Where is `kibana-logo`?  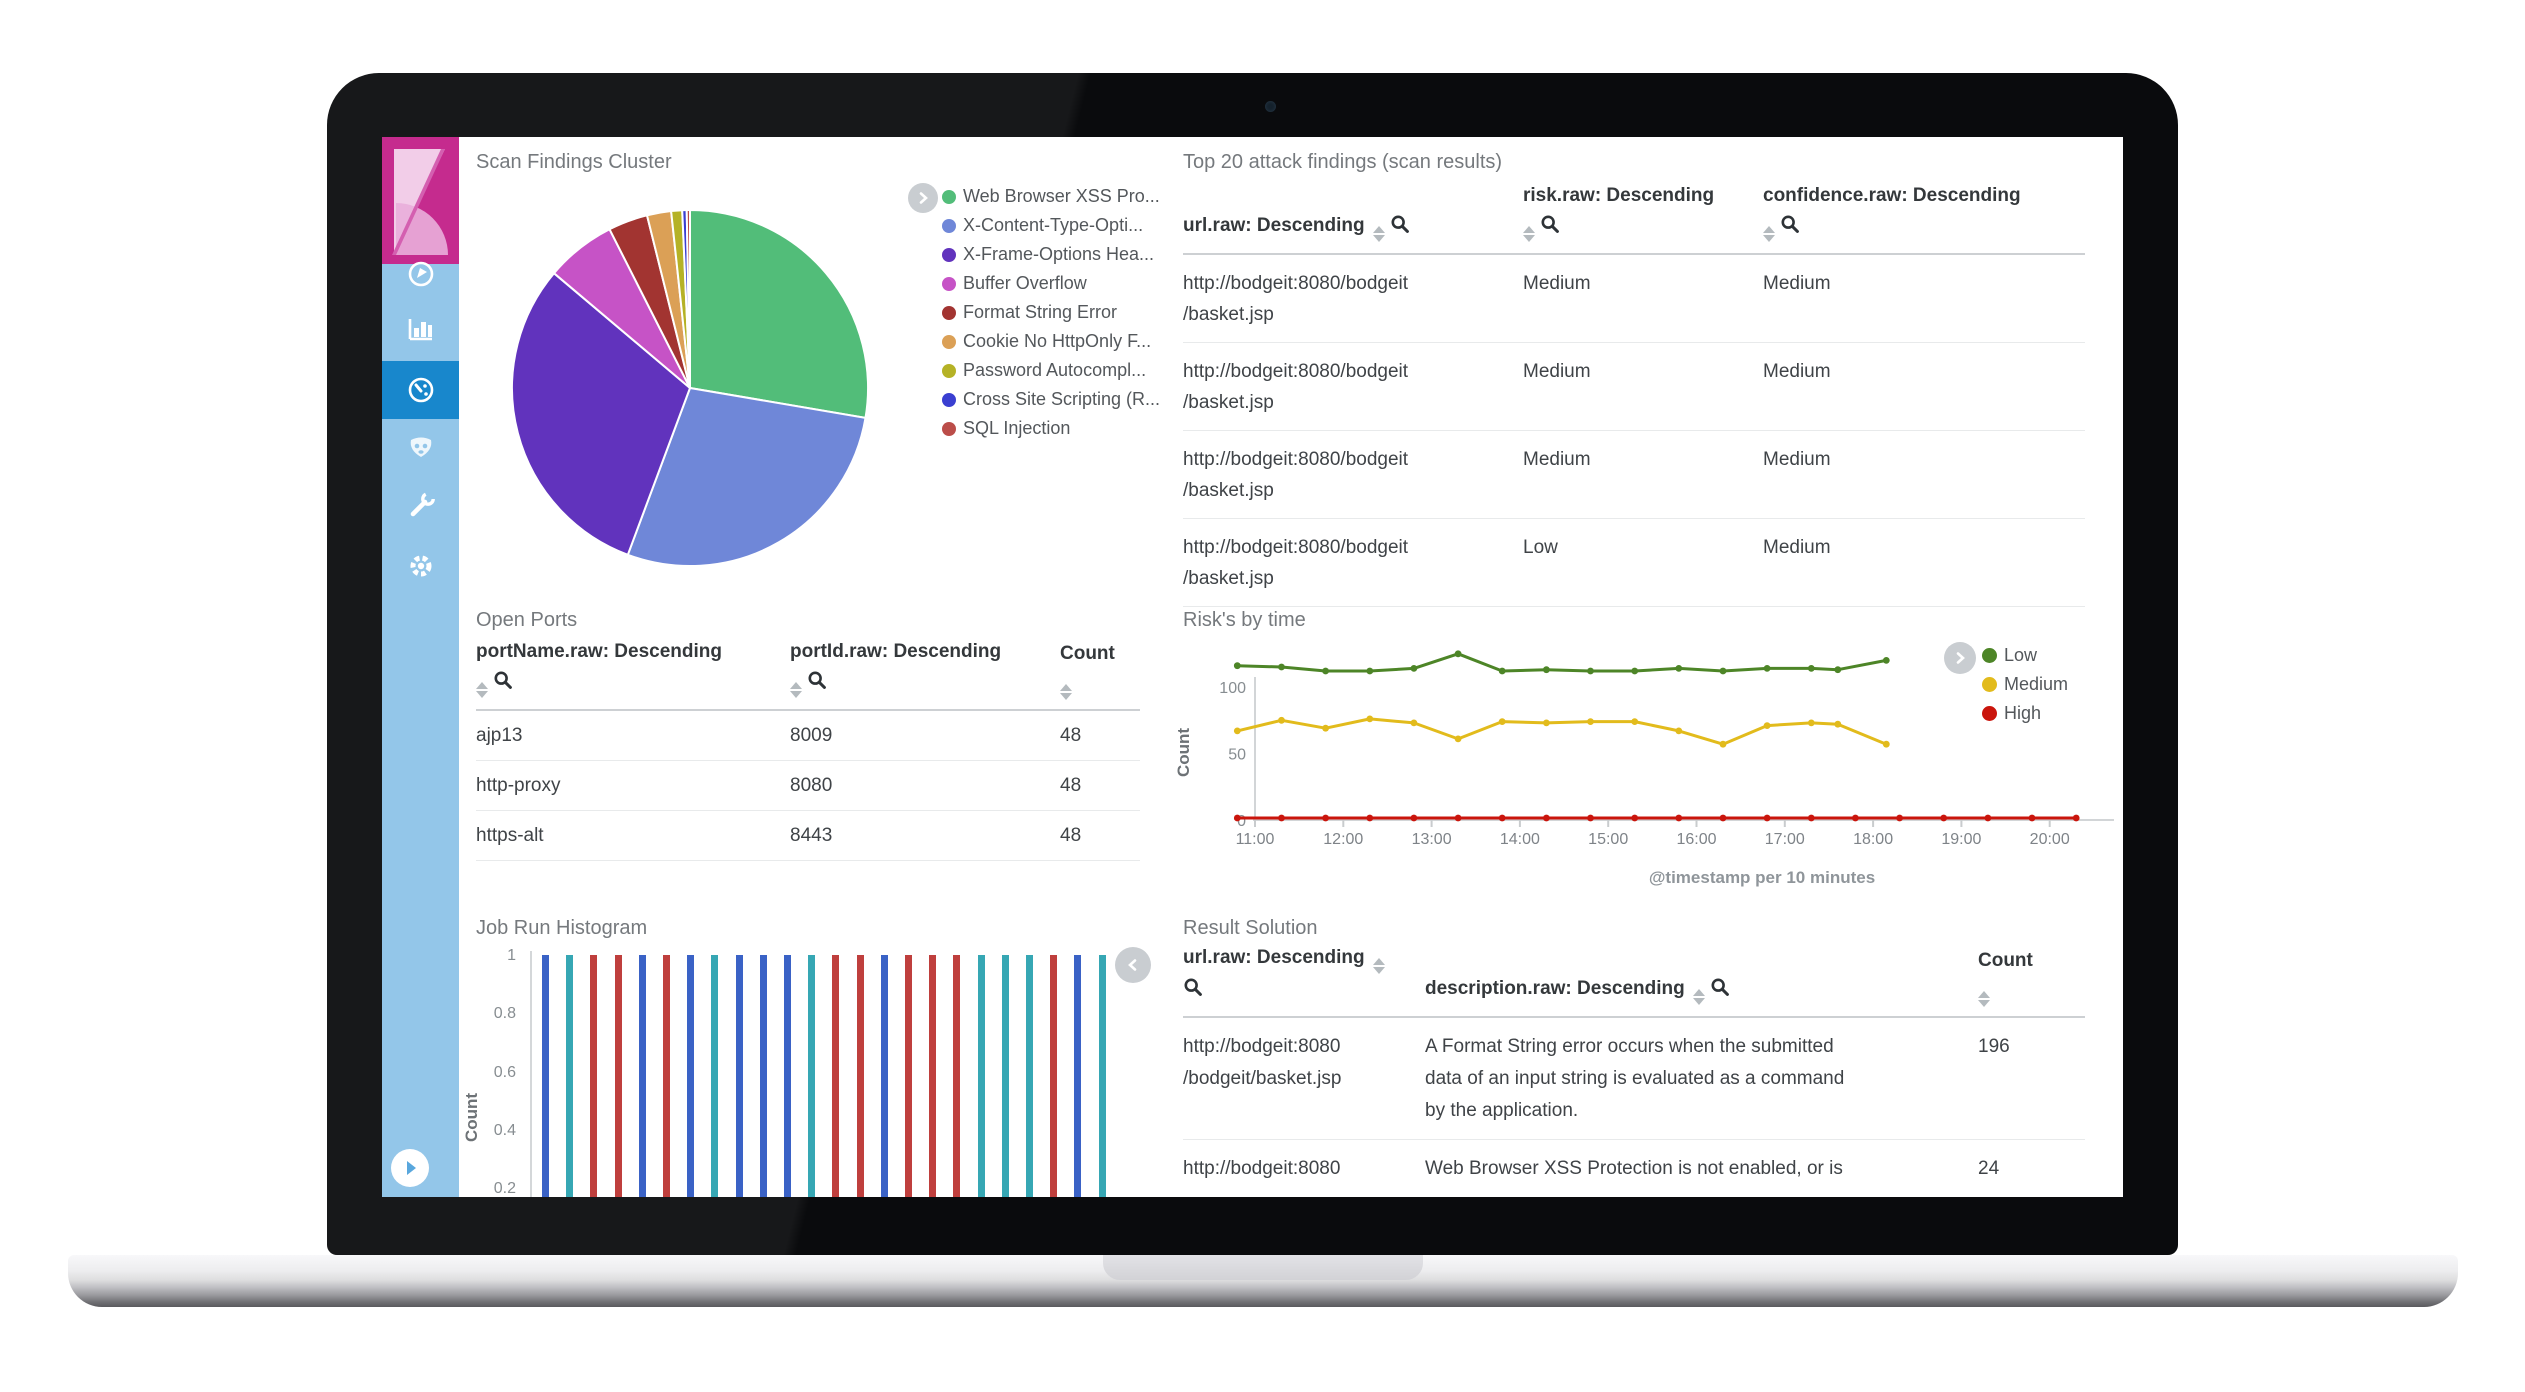
kibana-logo is located at coordinates (420, 200).